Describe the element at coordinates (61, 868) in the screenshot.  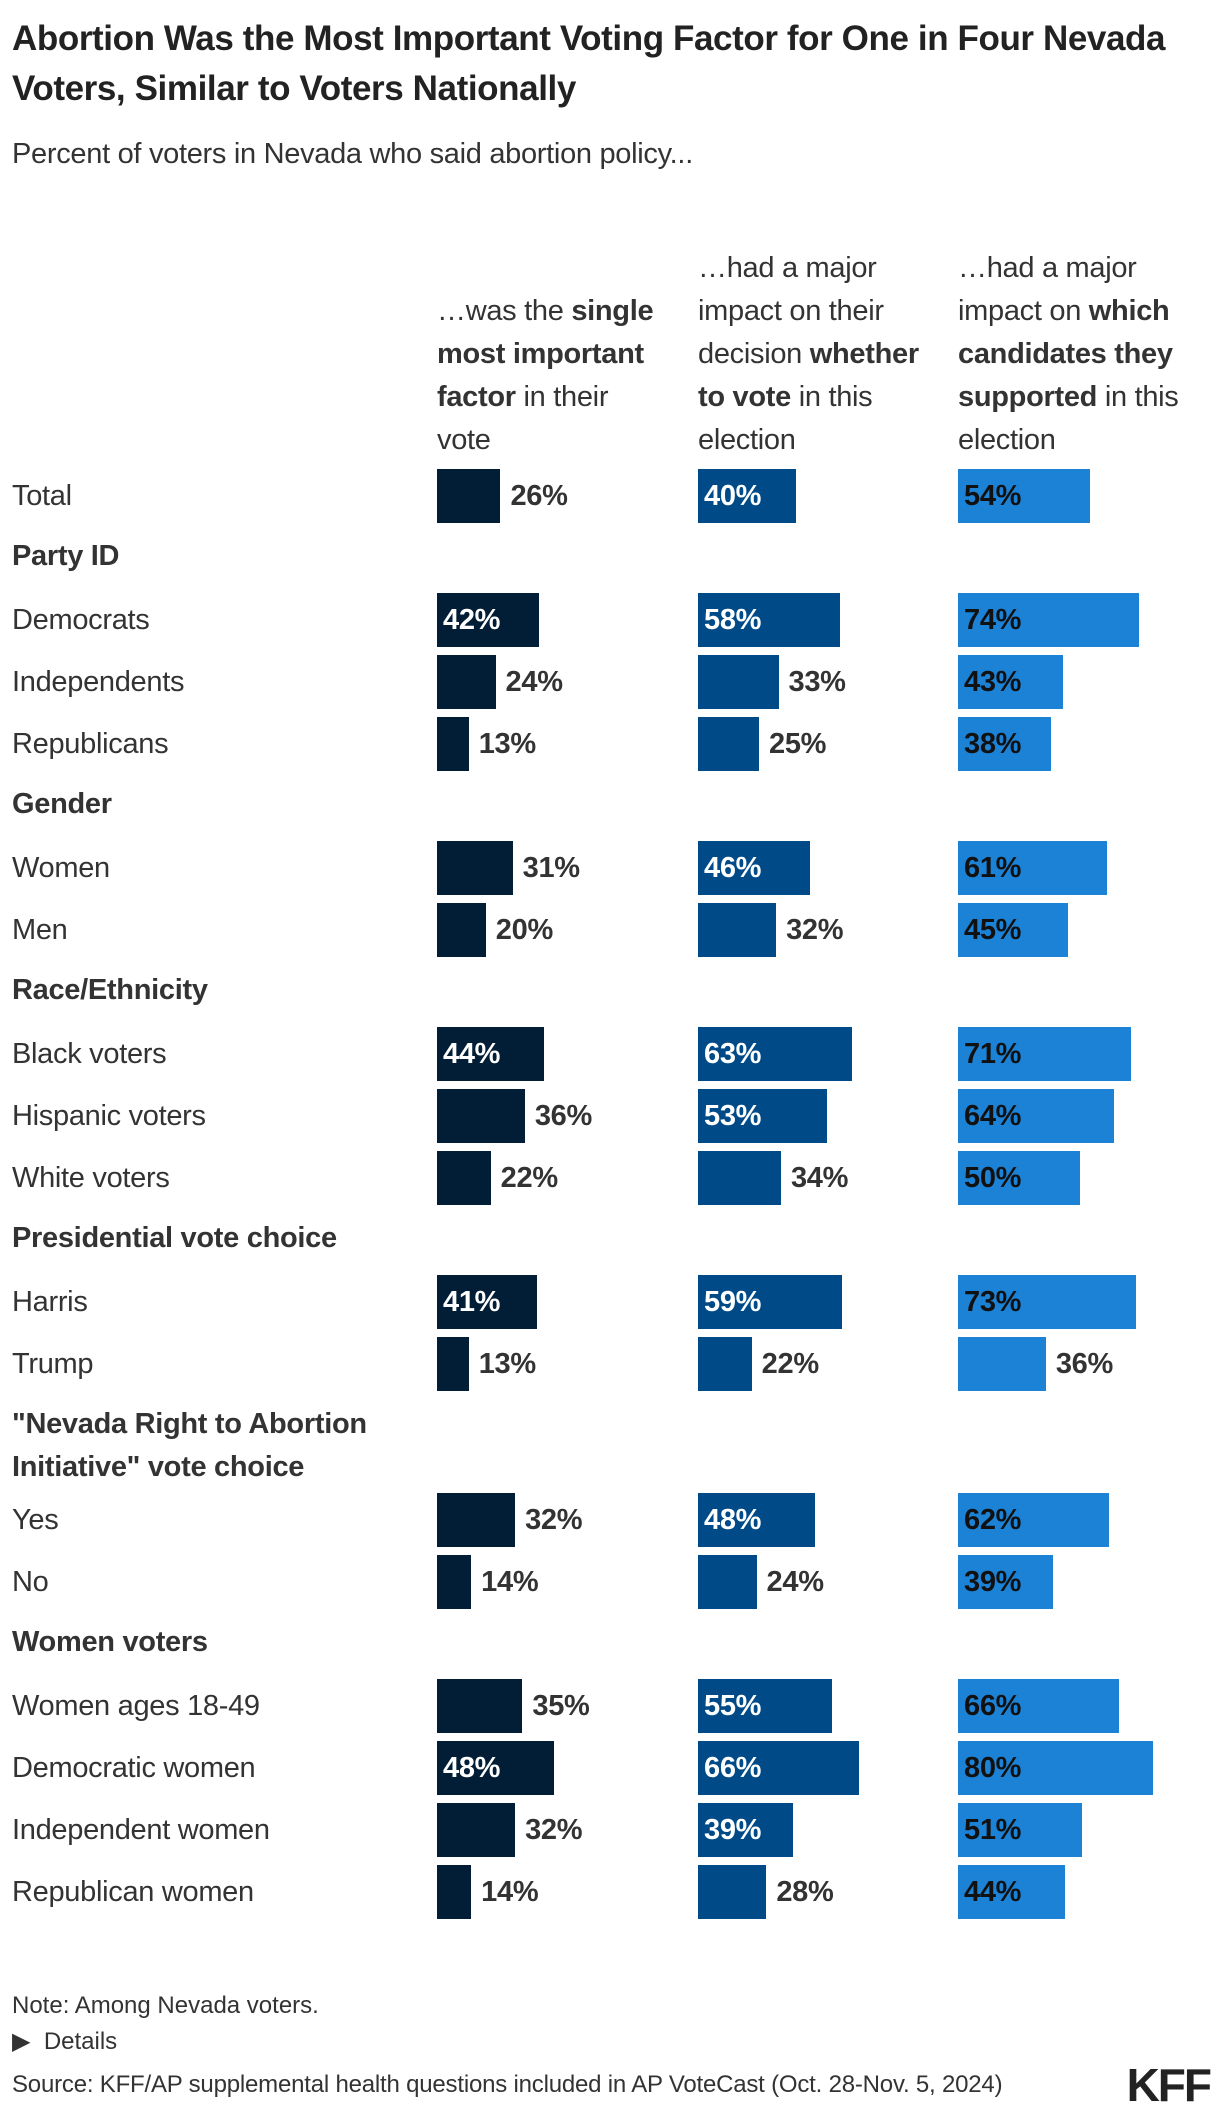
I see `row-label: Women` at that location.